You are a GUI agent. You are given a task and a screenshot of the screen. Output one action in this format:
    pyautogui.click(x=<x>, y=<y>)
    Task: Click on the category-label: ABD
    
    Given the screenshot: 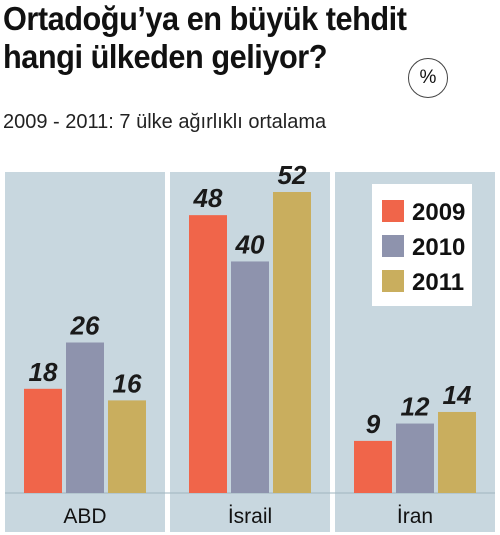 What is the action you would take?
    pyautogui.click(x=84, y=516)
    